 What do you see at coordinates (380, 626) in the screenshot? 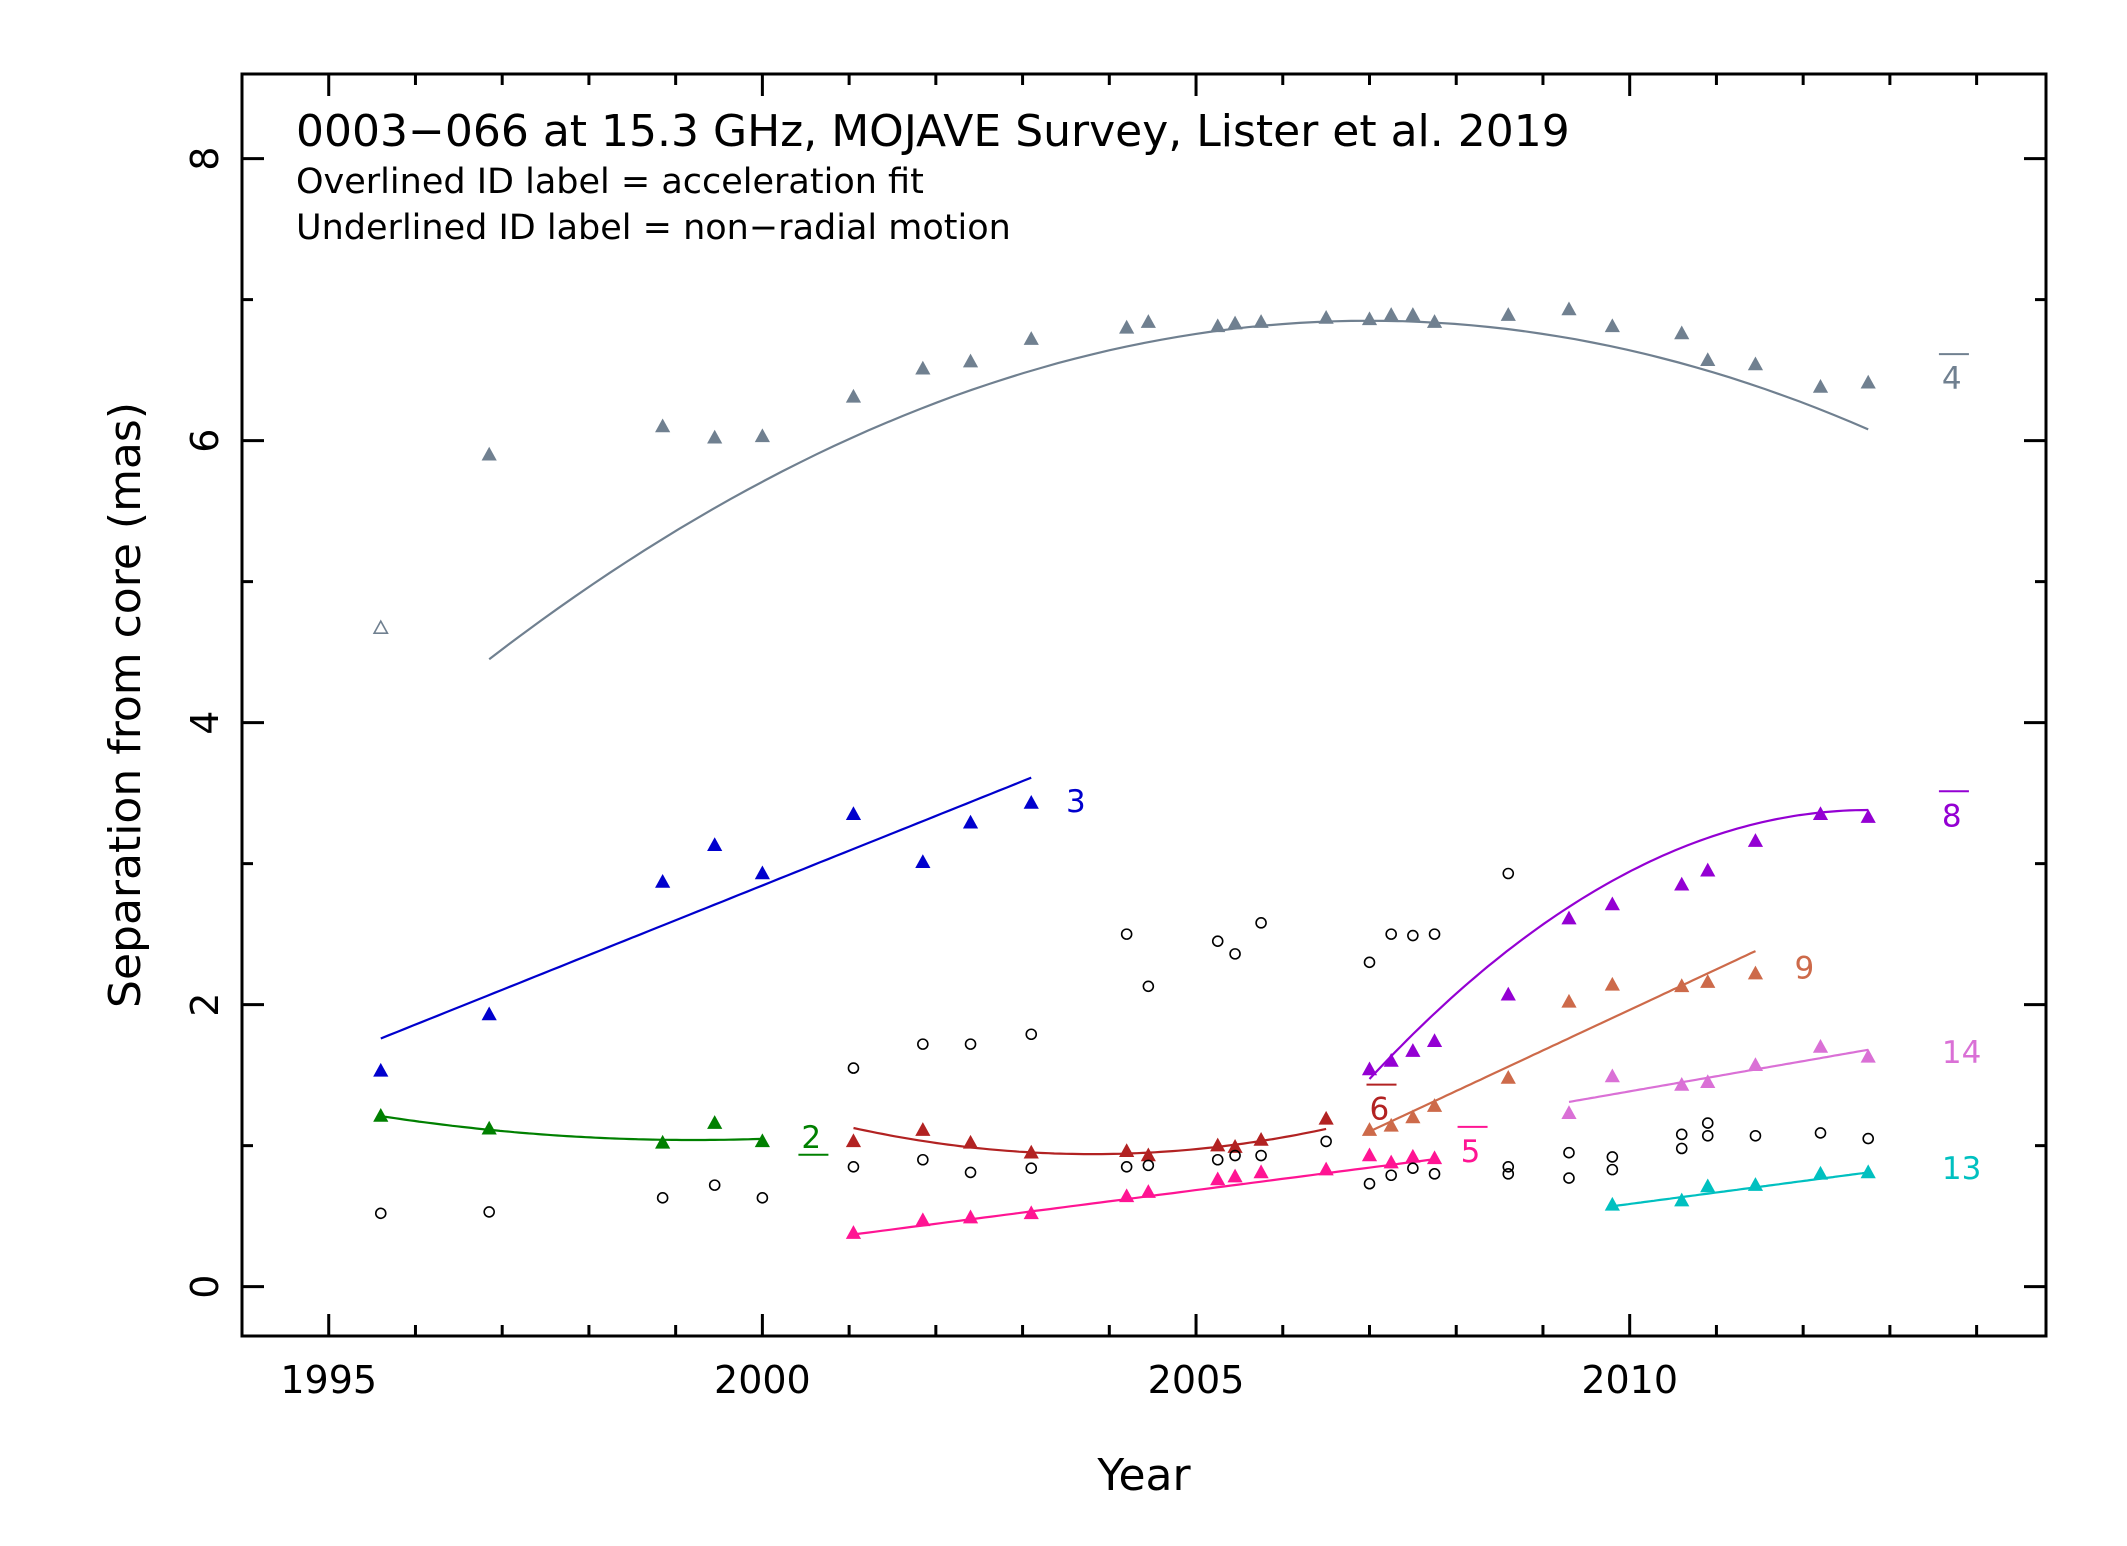
I see `open-triangle-marker` at bounding box center [380, 626].